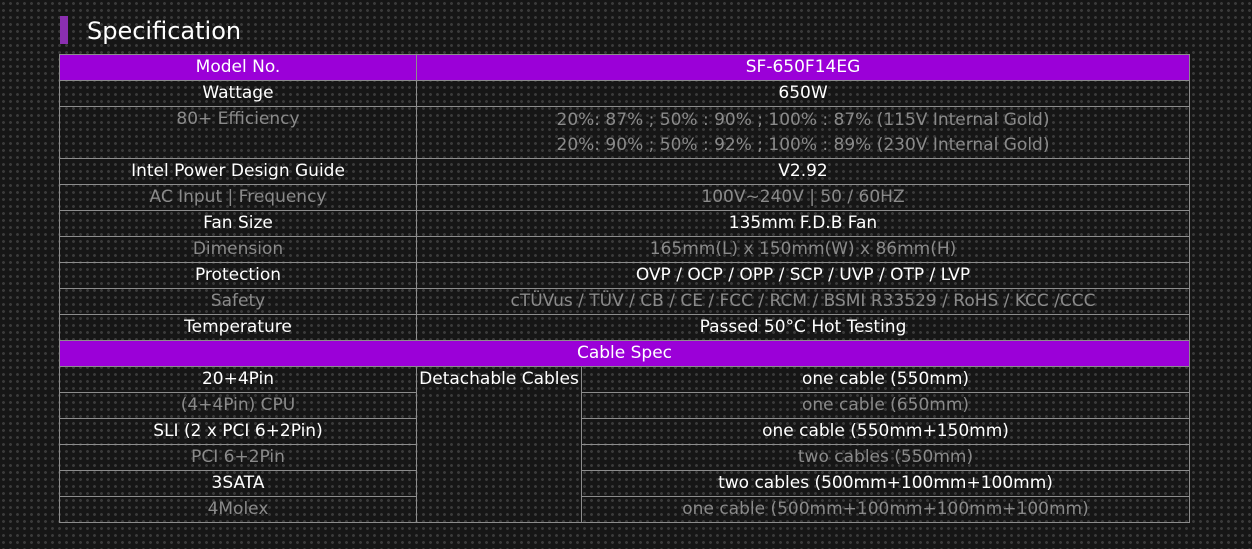 Image resolution: width=1252 pixels, height=549 pixels. I want to click on cable-connector: (4+4Pin) CPU, so click(238, 405).